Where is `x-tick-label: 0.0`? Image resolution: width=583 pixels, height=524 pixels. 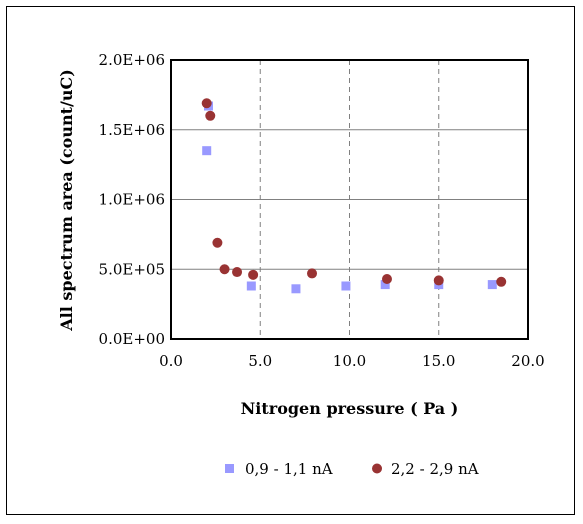
x-tick-label: 0.0 is located at coordinates (171, 361).